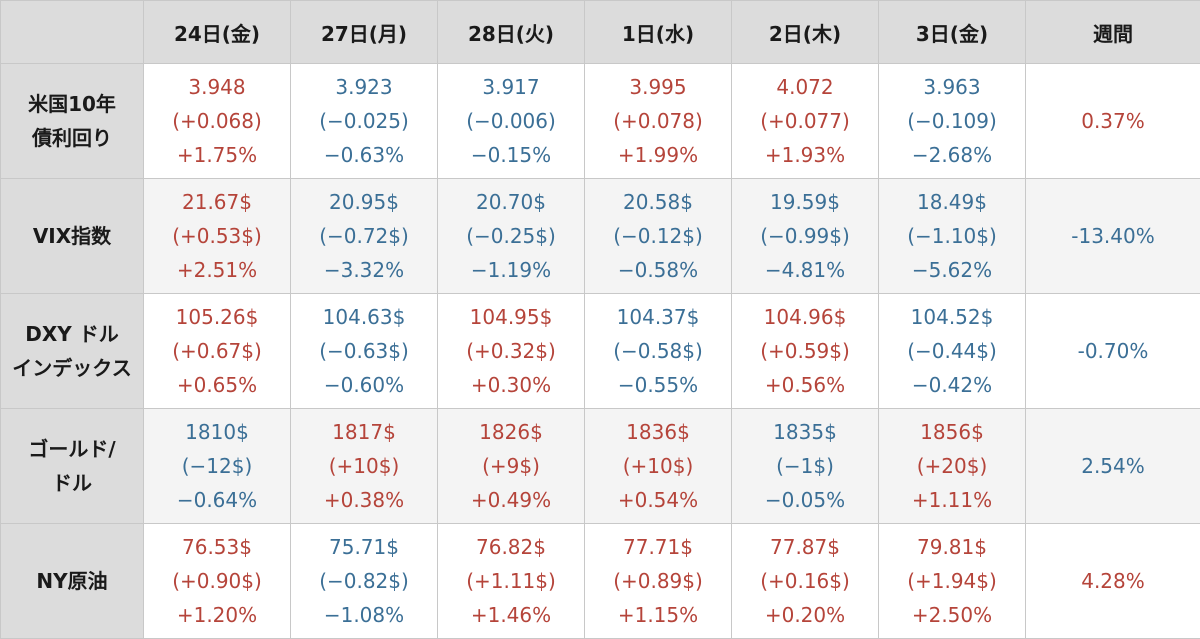  I want to click on price-change-percent: −0.55%, so click(658, 385).